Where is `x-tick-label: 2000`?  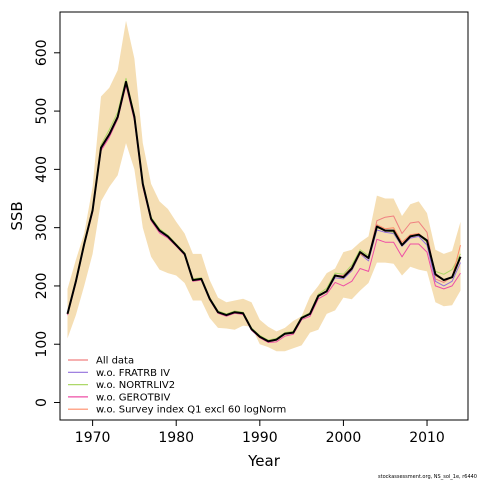 x-tick-label: 2000 is located at coordinates (344, 438).